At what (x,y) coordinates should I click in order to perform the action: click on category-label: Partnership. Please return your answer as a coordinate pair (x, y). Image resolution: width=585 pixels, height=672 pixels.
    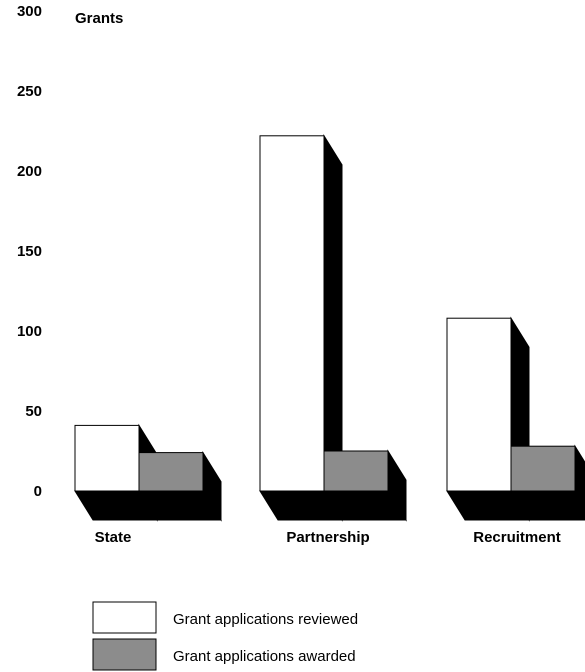
    Looking at the image, I should click on (327, 537).